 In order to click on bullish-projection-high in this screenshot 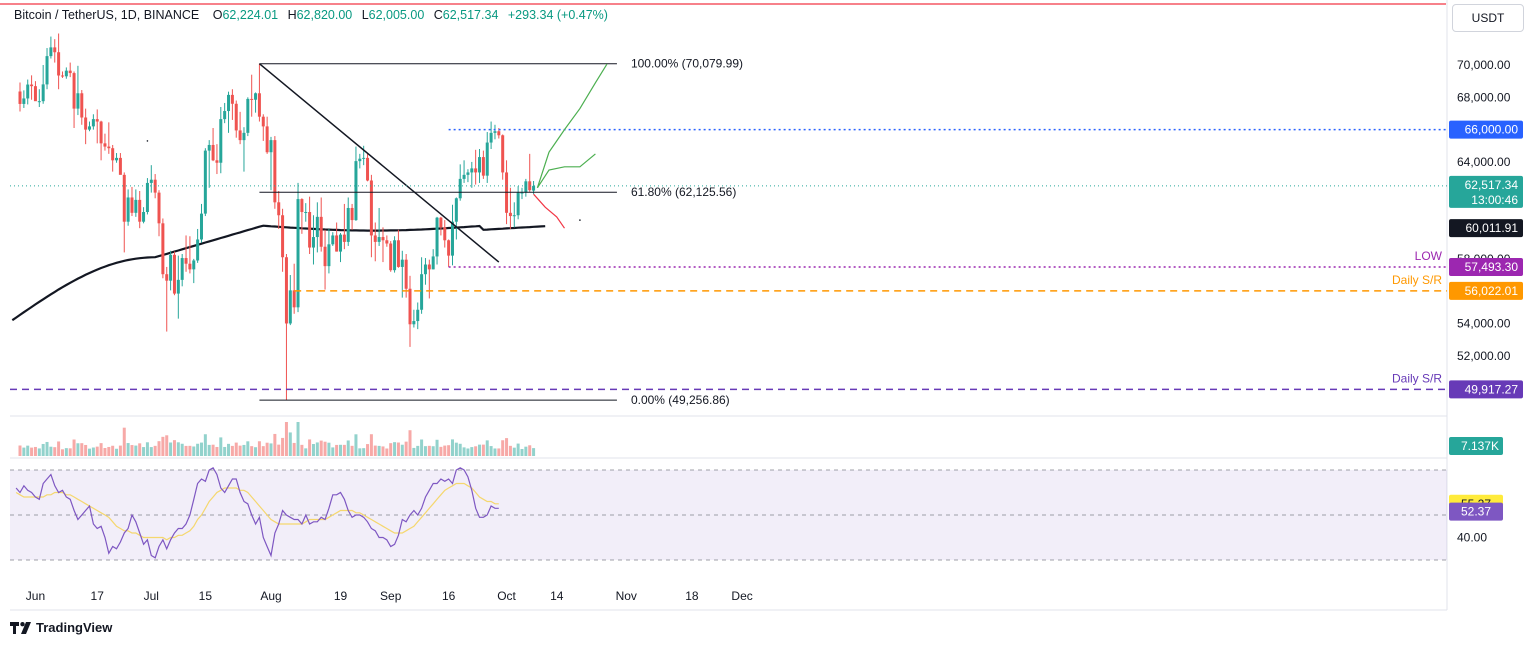, I will do `click(572, 125)`.